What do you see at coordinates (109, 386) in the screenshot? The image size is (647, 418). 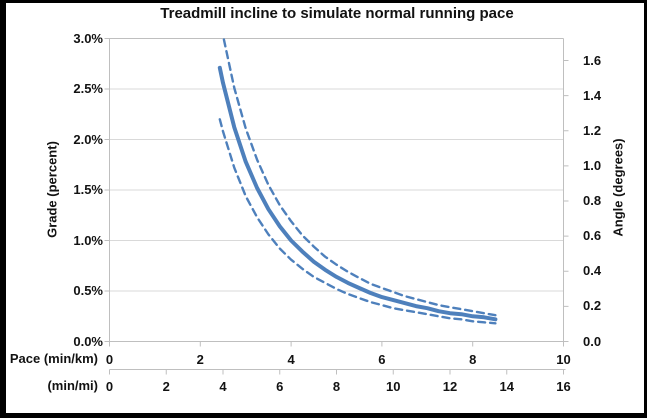 I see `x-secondary-tick-label: 0` at bounding box center [109, 386].